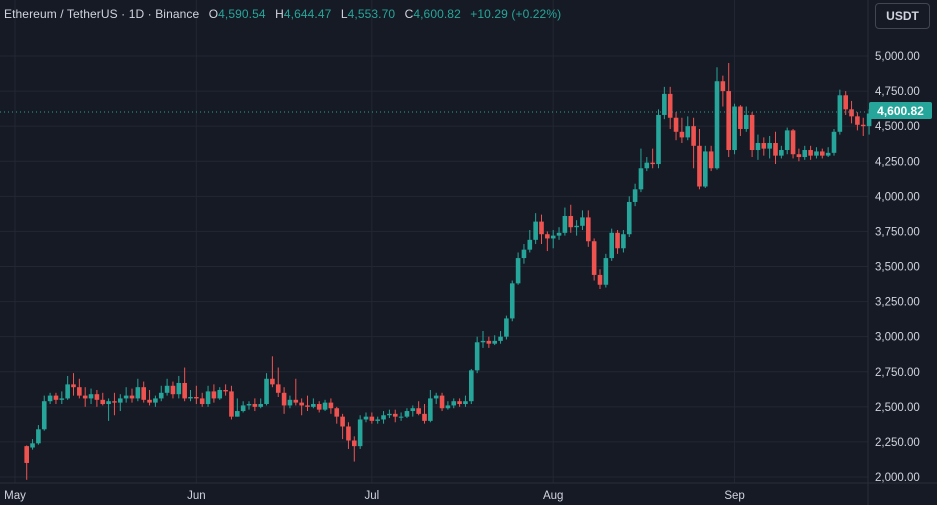 Image resolution: width=937 pixels, height=505 pixels. I want to click on y-tick-label: 2,250.00, so click(897, 443).